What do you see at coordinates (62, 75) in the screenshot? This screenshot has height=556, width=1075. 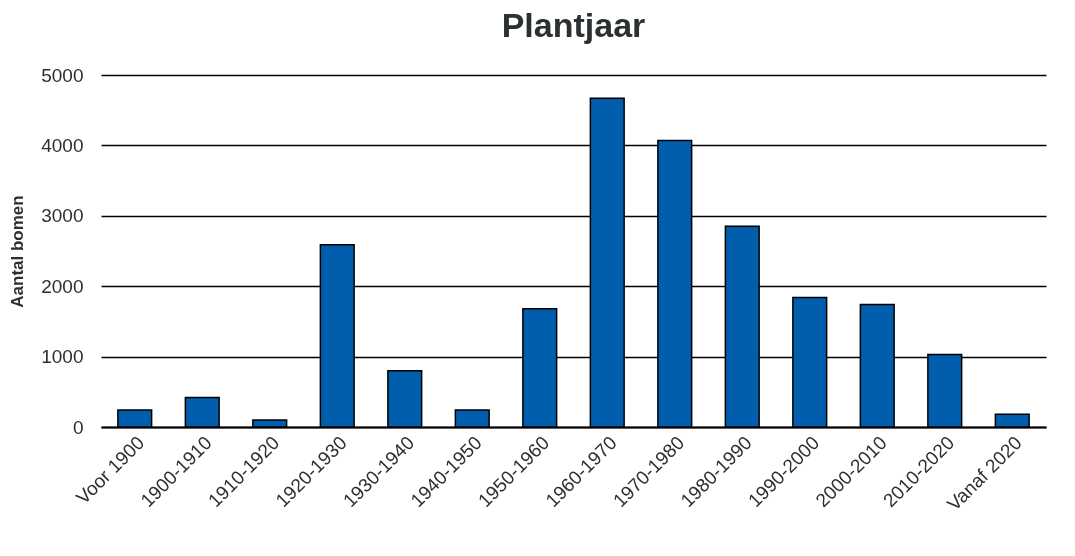 I see `y-tick-label: 5000` at bounding box center [62, 75].